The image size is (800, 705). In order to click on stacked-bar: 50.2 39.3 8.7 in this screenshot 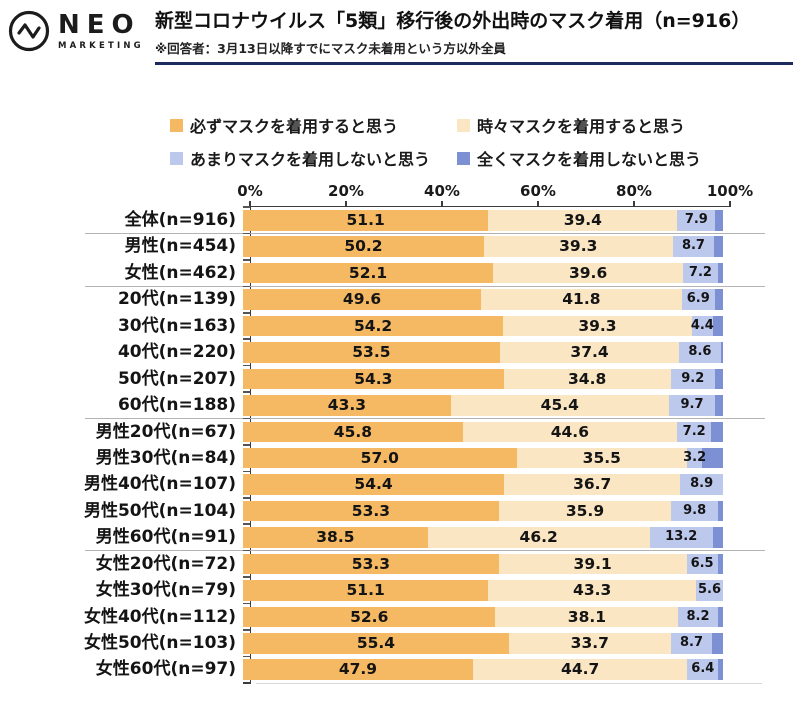, I will do `click(483, 246)`.